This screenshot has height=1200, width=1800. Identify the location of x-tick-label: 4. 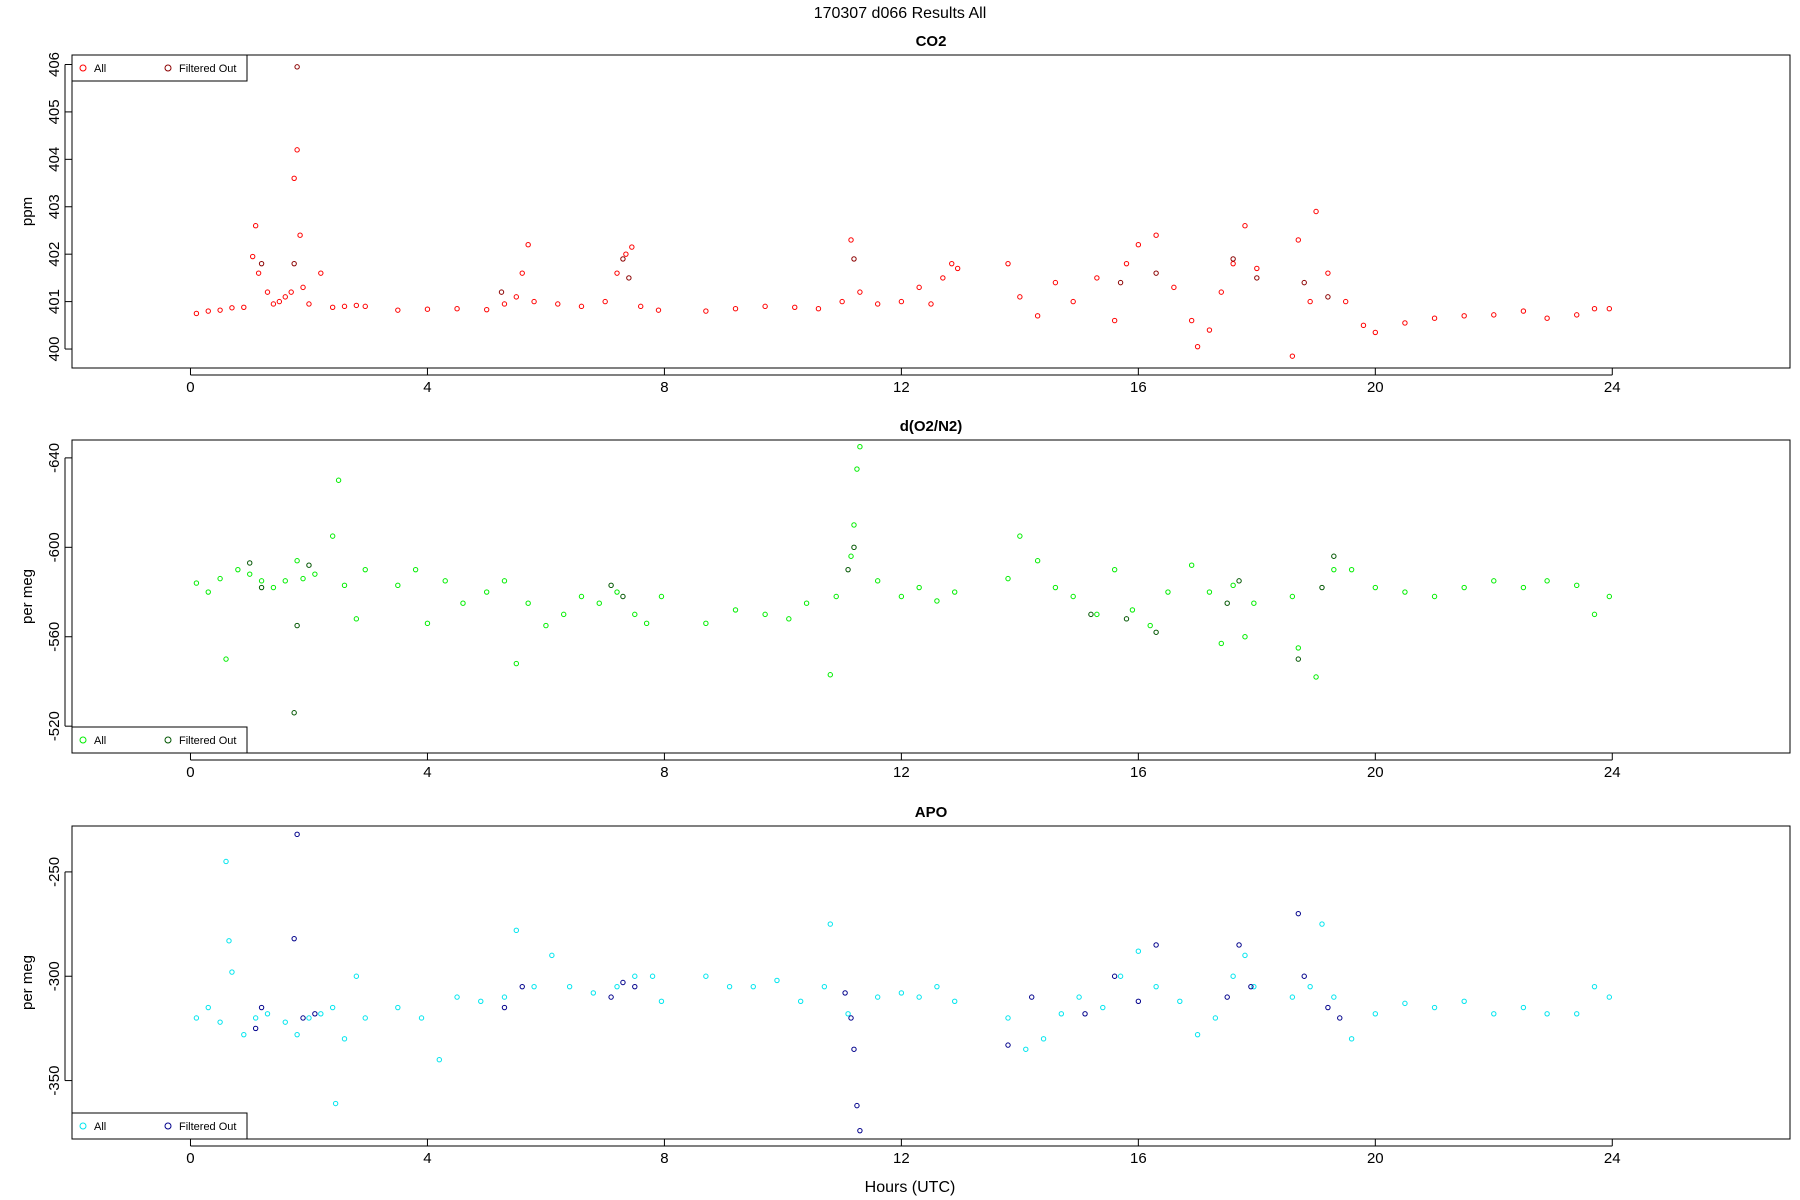
(427, 772).